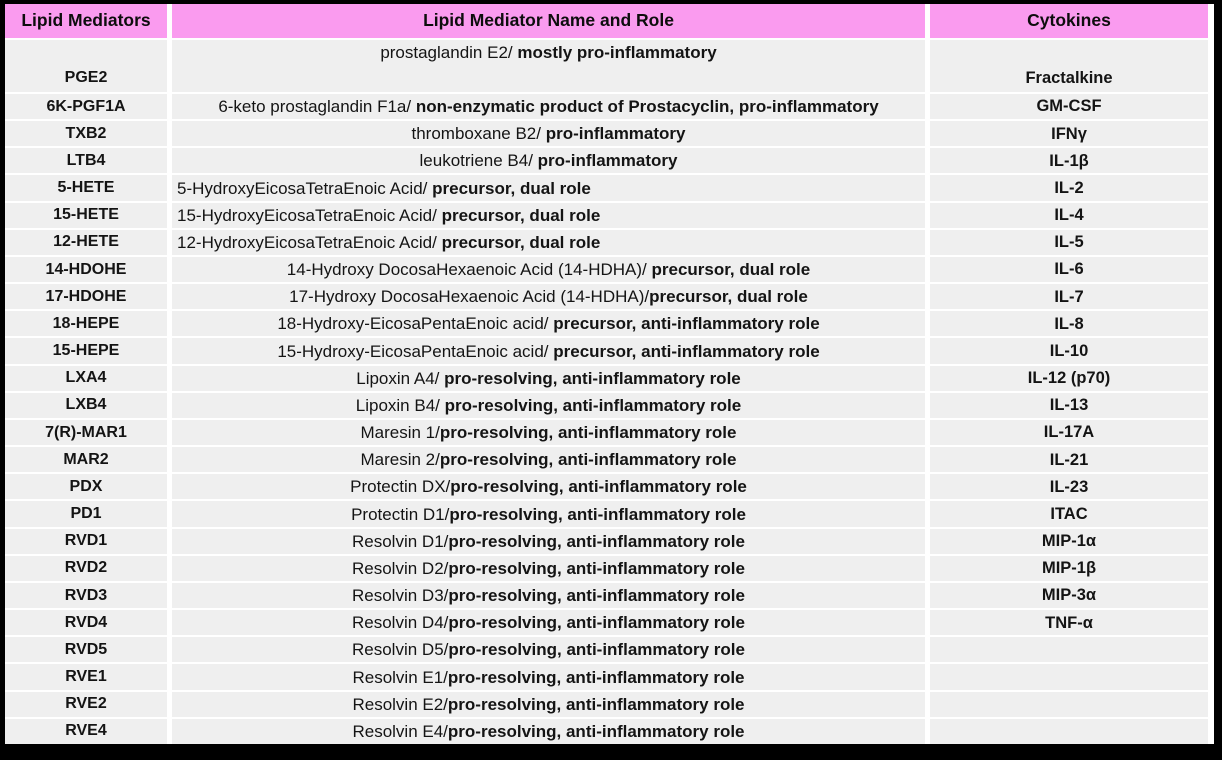 The height and width of the screenshot is (760, 1222). Describe the element at coordinates (86, 487) in the screenshot. I see `mediator-cell: PDX` at that location.